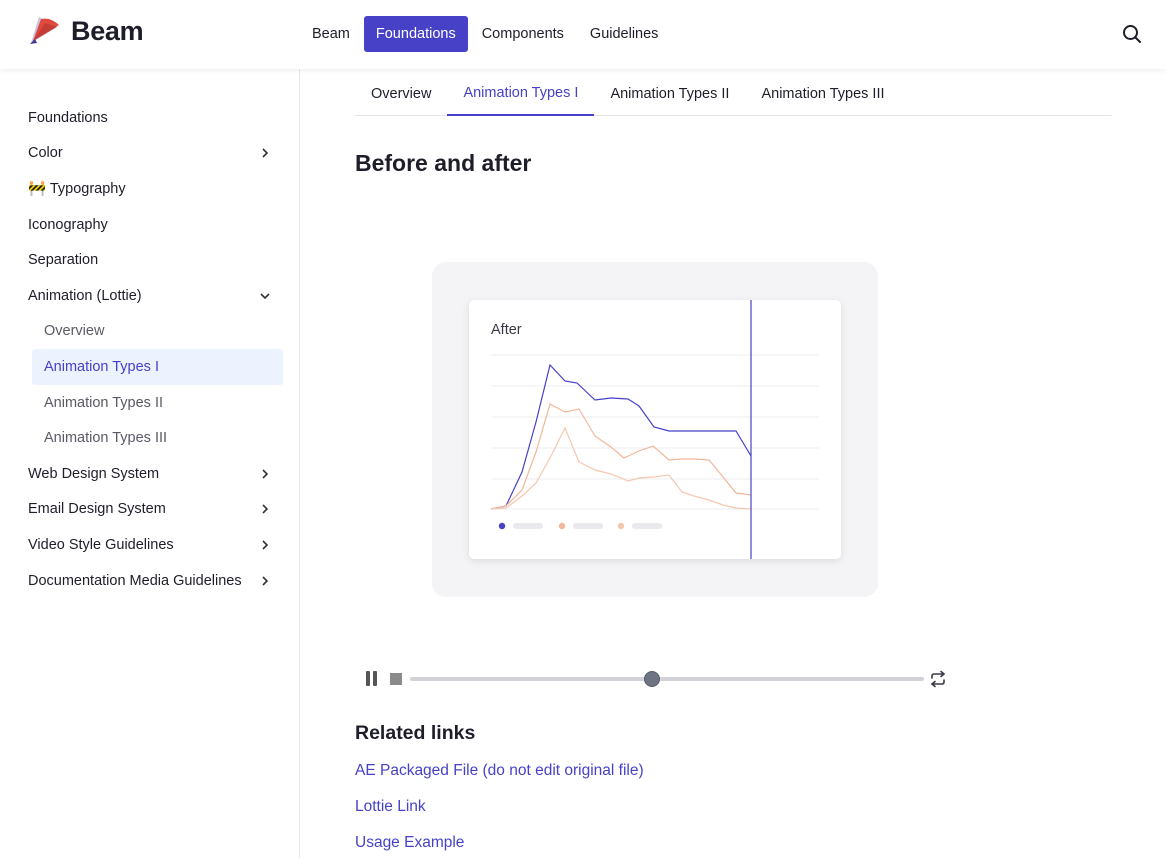 Image resolution: width=1166 pixels, height=858 pixels. I want to click on sidebar-subitem-animation-types-1: Animation Types I, so click(157, 367).